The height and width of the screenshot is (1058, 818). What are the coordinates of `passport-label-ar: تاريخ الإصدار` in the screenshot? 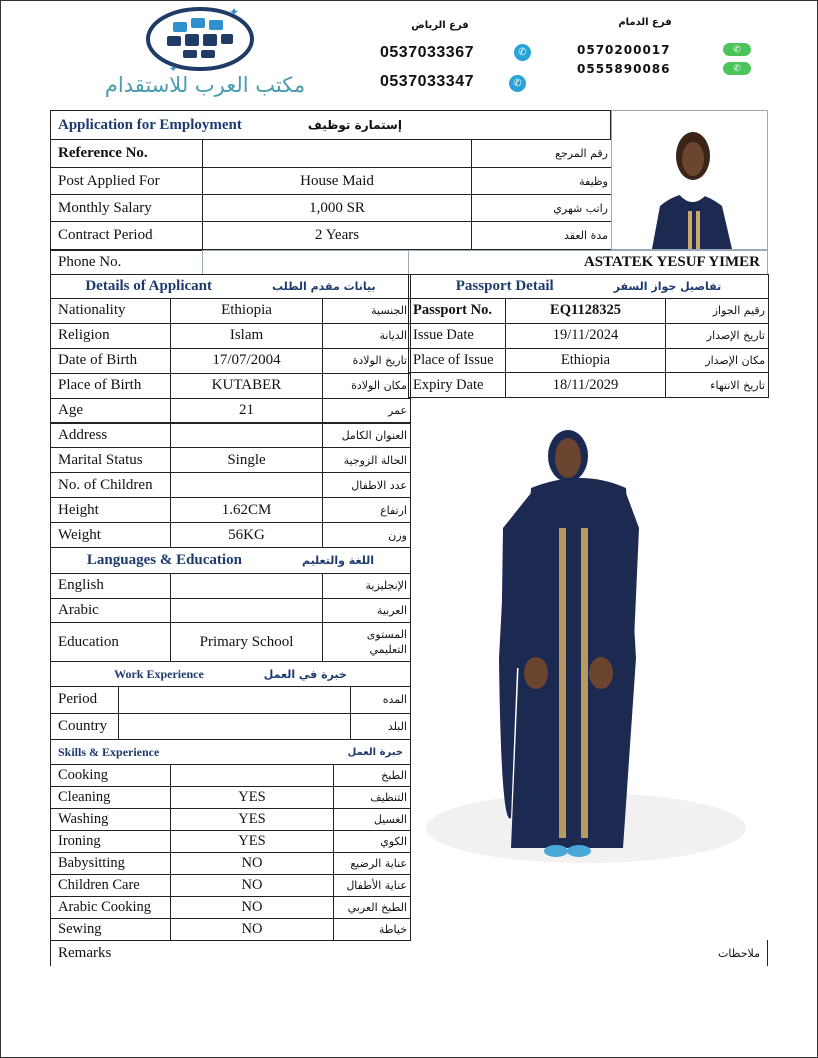 It's located at (717, 335).